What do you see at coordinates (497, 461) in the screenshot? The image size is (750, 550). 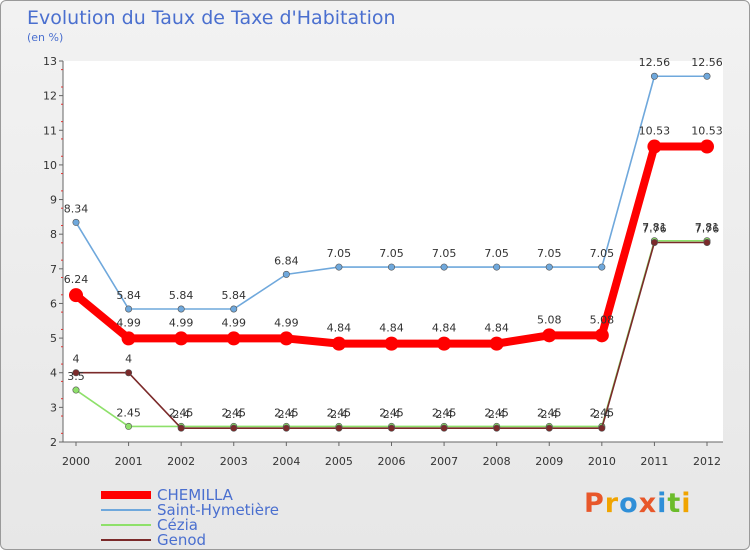 I see `x-tick-label: 2008` at bounding box center [497, 461].